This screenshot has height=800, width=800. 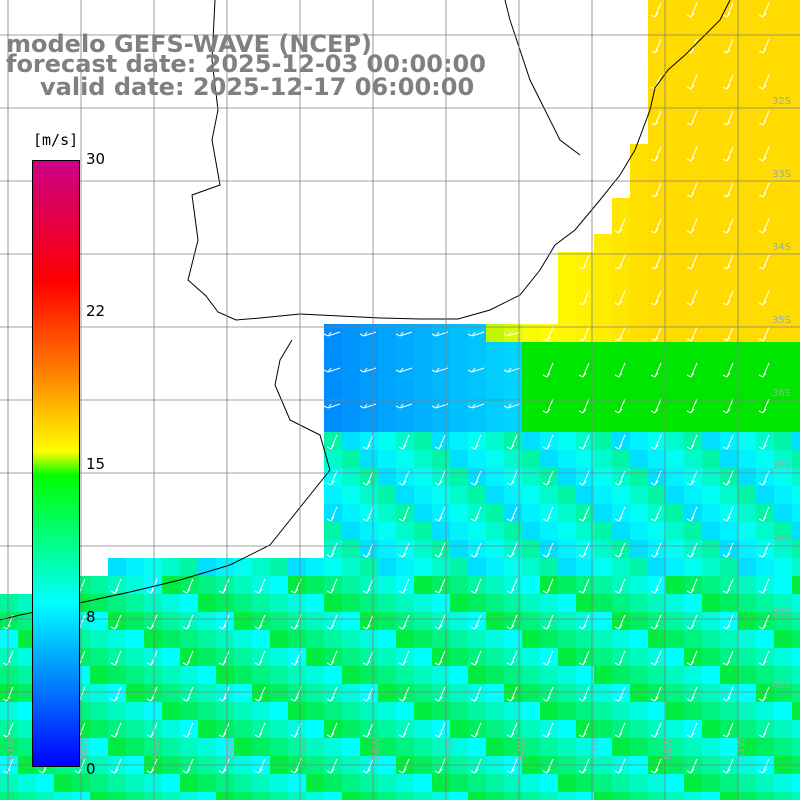 I want to click on lat-label: 40S, so click(x=781, y=685).